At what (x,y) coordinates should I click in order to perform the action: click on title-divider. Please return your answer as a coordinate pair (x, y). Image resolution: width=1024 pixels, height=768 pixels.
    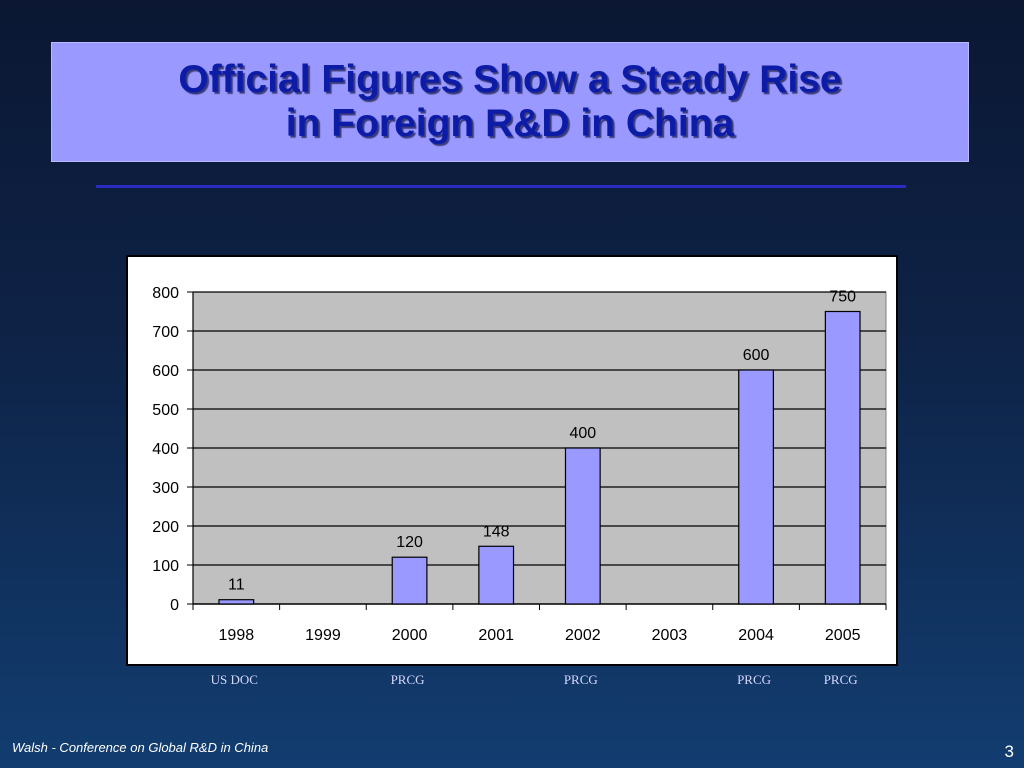
    Looking at the image, I should click on (501, 186).